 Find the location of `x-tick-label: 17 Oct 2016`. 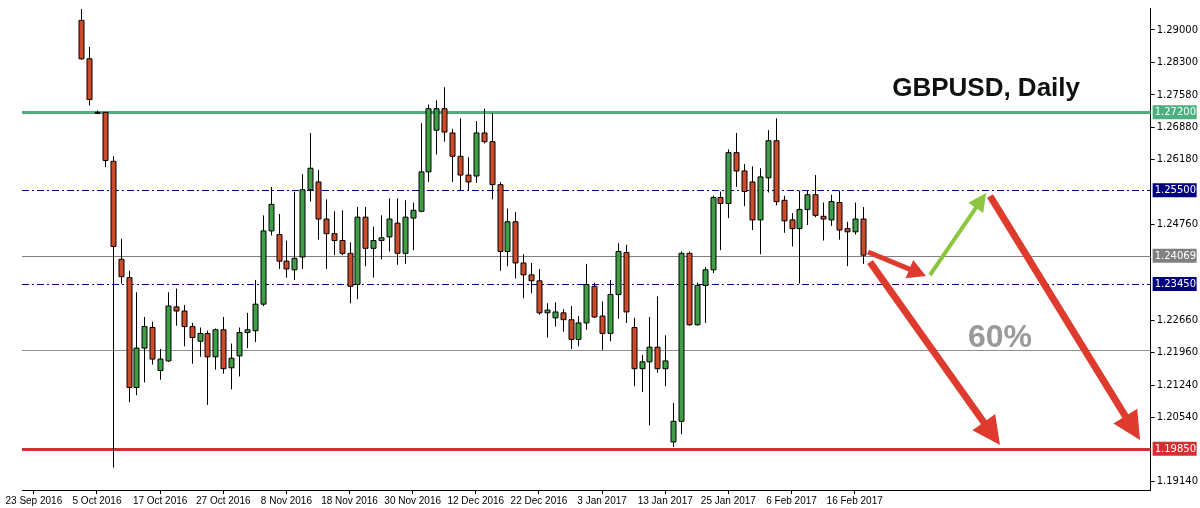

x-tick-label: 17 Oct 2016 is located at coordinates (160, 500).